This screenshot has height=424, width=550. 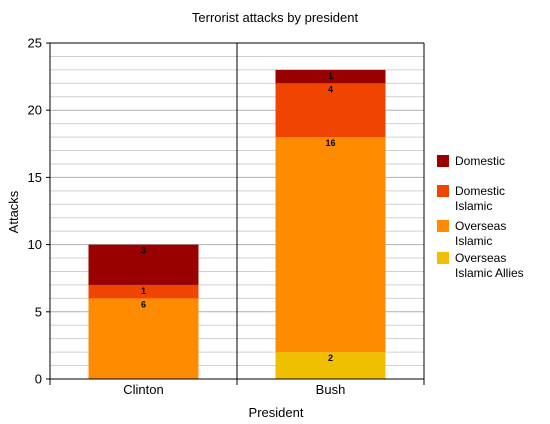 I want to click on y-tick-label: 0, so click(x=38, y=379).